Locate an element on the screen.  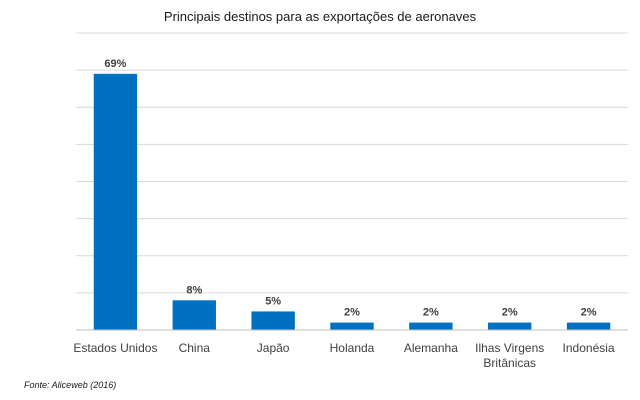
x-tick-label: Indonésia is located at coordinates (589, 348).